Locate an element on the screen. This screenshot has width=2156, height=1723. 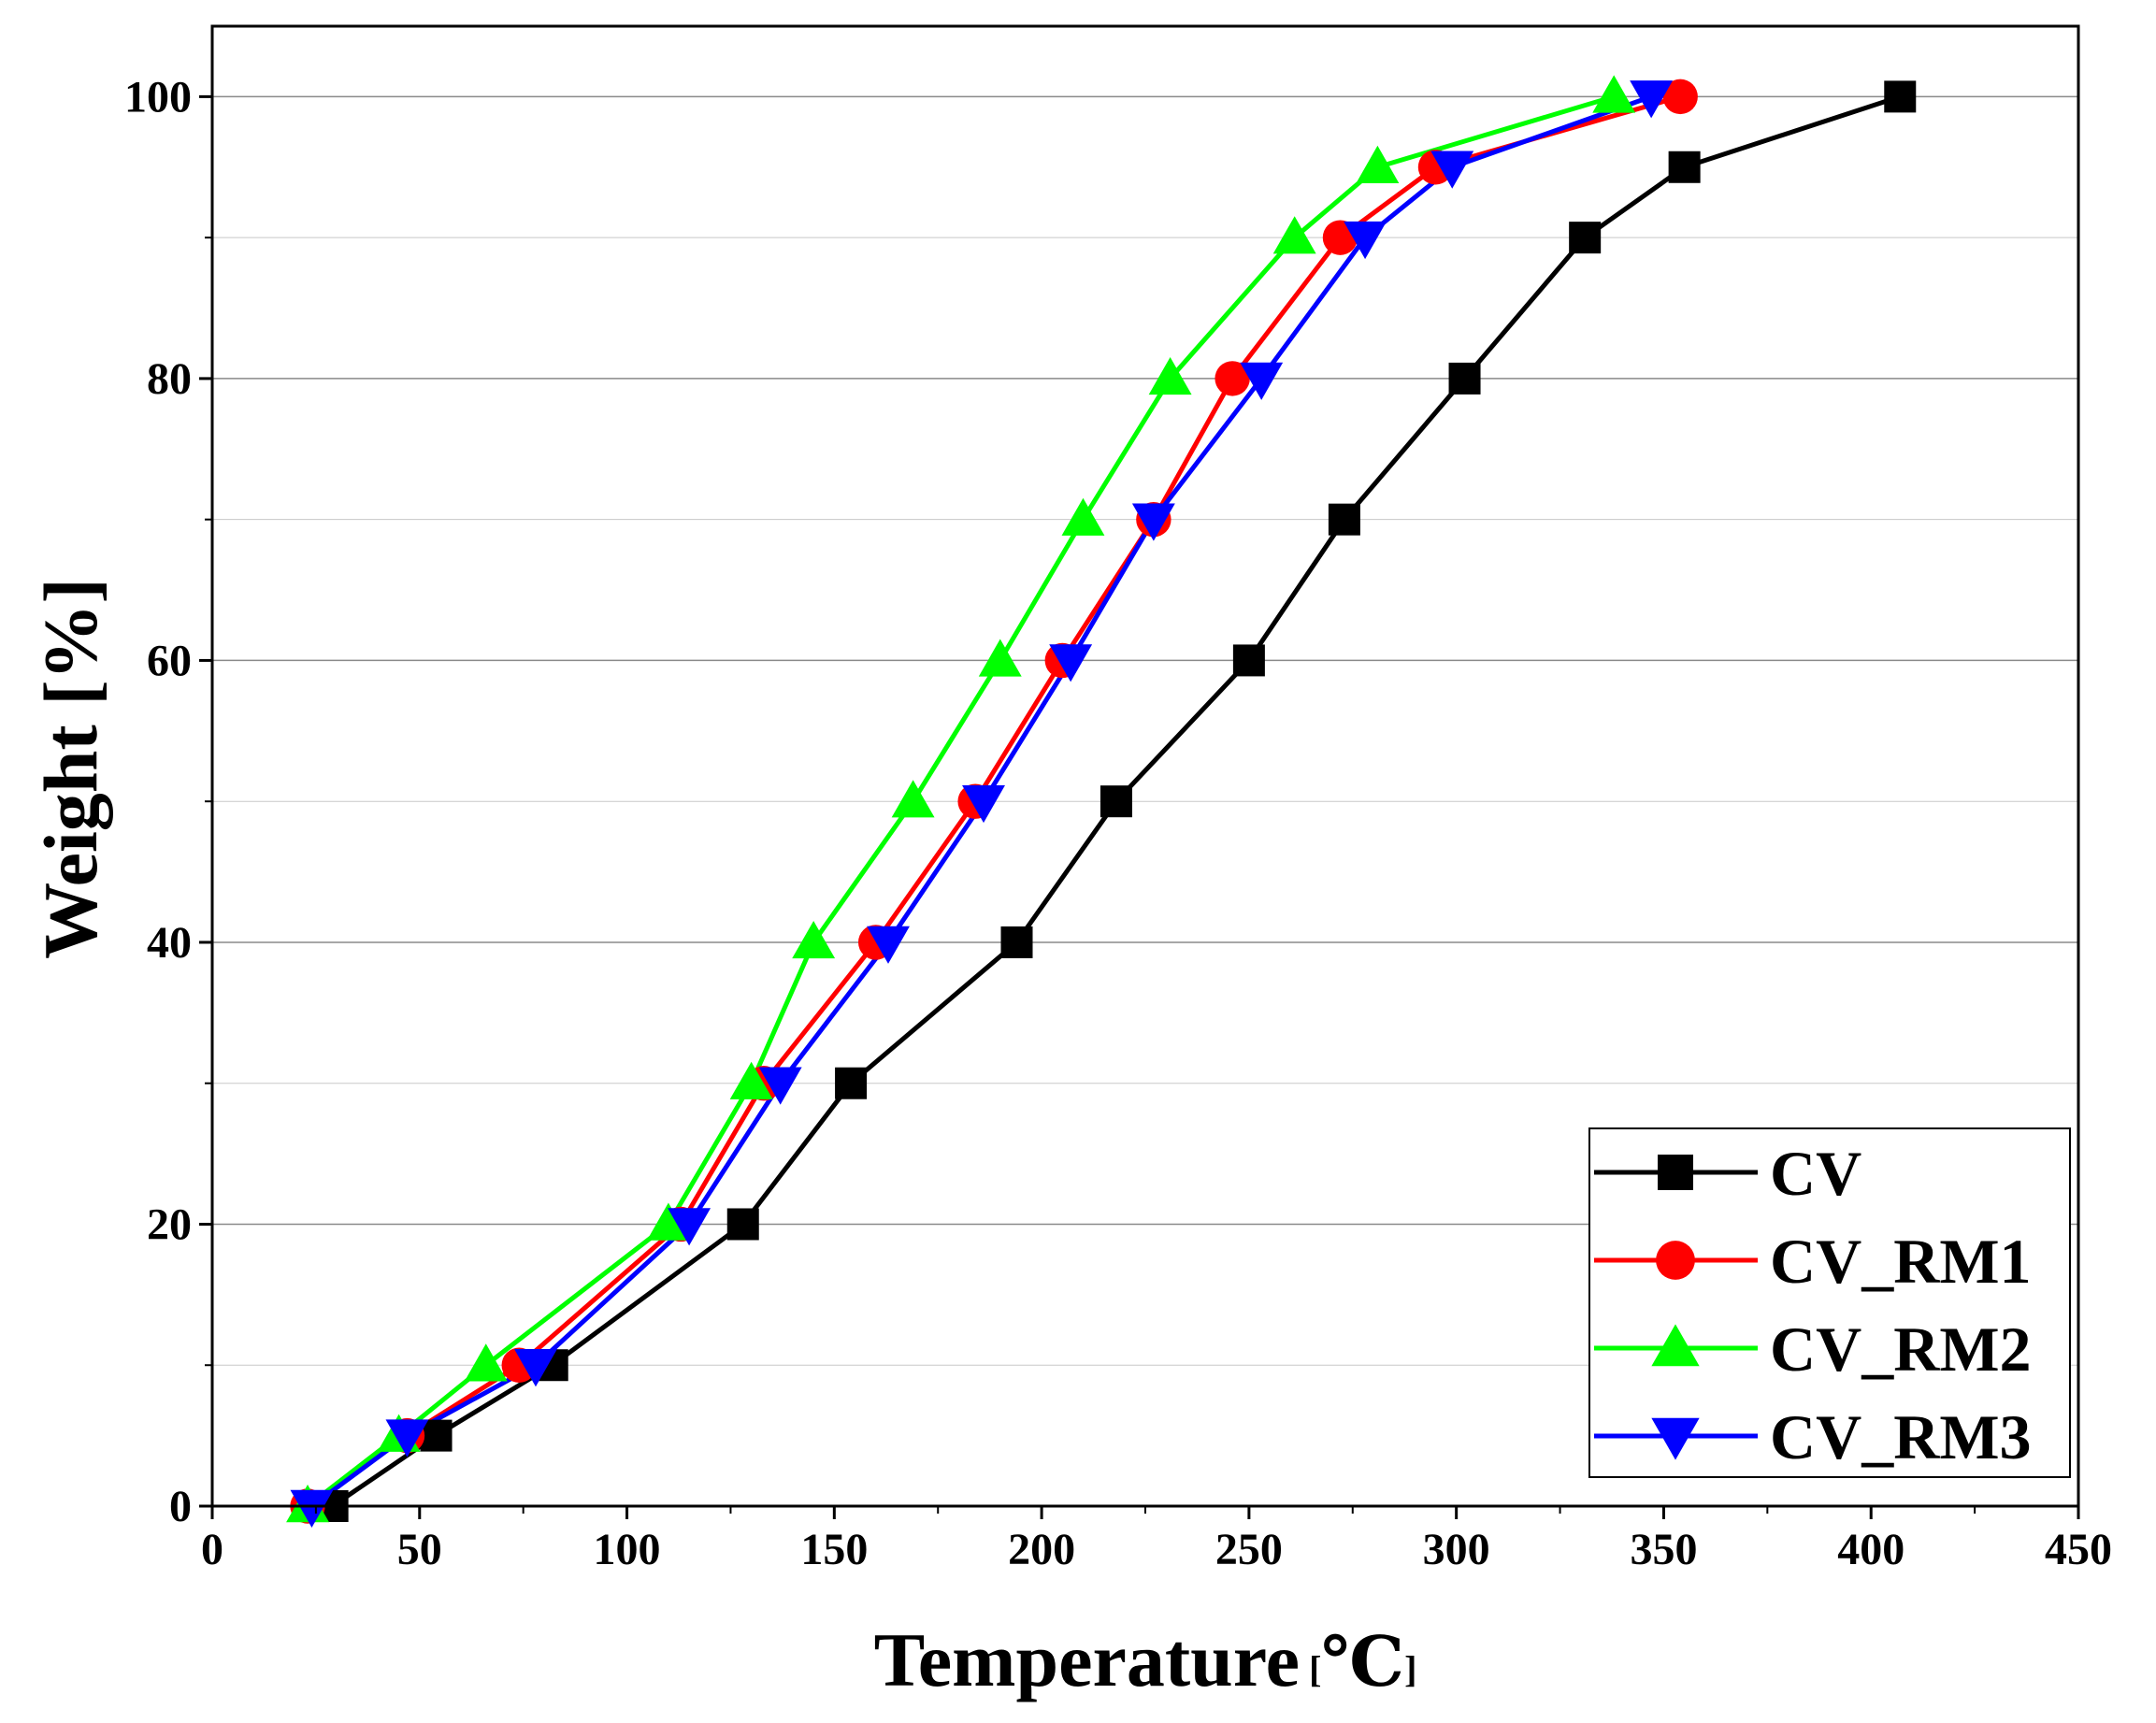
x-tick-label: 50 is located at coordinates (419, 1549).